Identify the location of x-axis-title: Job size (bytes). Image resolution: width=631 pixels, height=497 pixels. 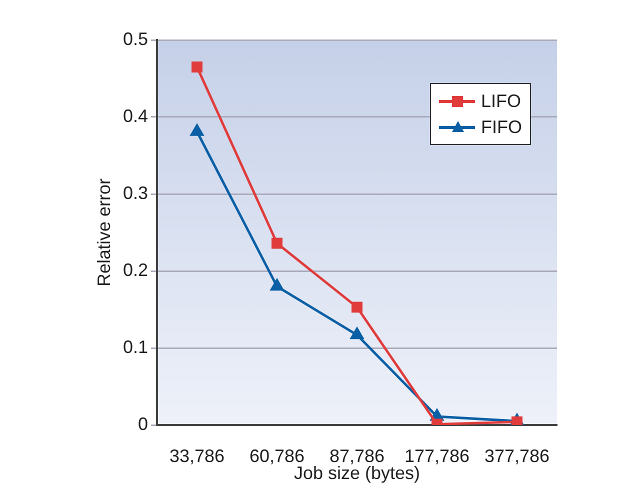
(357, 473).